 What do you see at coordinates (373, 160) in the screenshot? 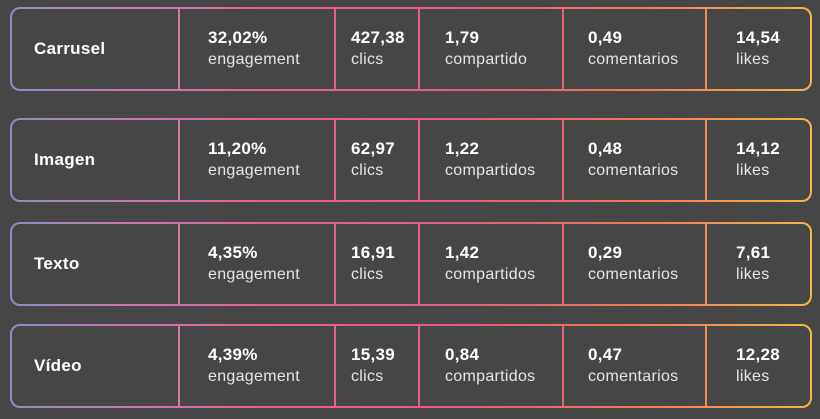
I see `clics-metric: 62,97 clics` at bounding box center [373, 160].